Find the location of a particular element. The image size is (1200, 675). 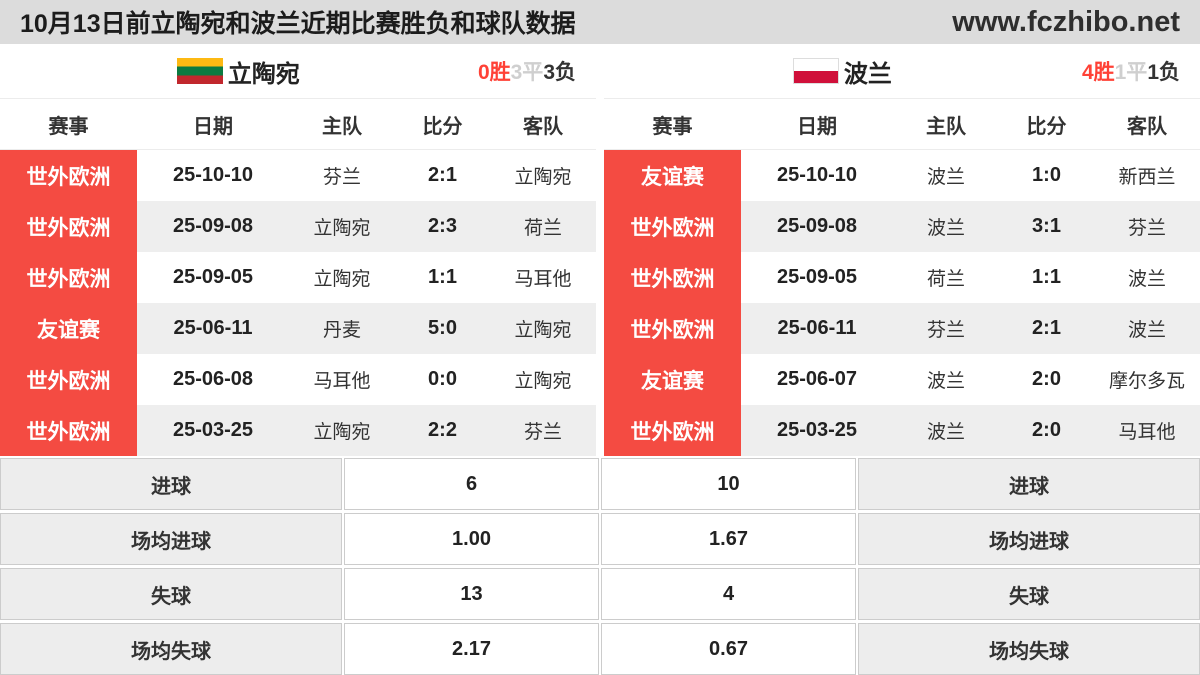

match-row: 世外欧洲 25-09-08 立陶宛 2:3 荷兰 is located at coordinates (298, 226).